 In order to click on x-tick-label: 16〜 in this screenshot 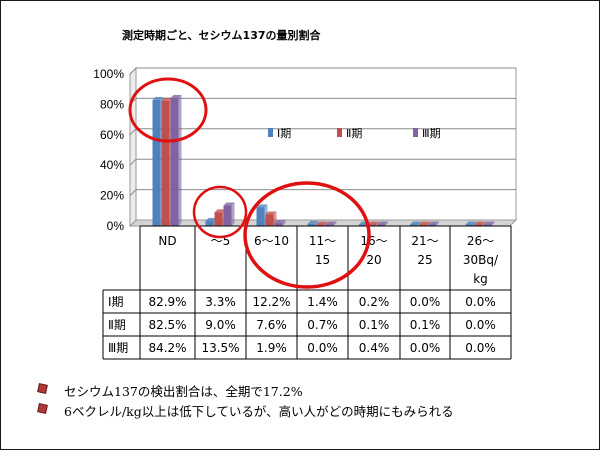, I will do `click(373, 241)`.